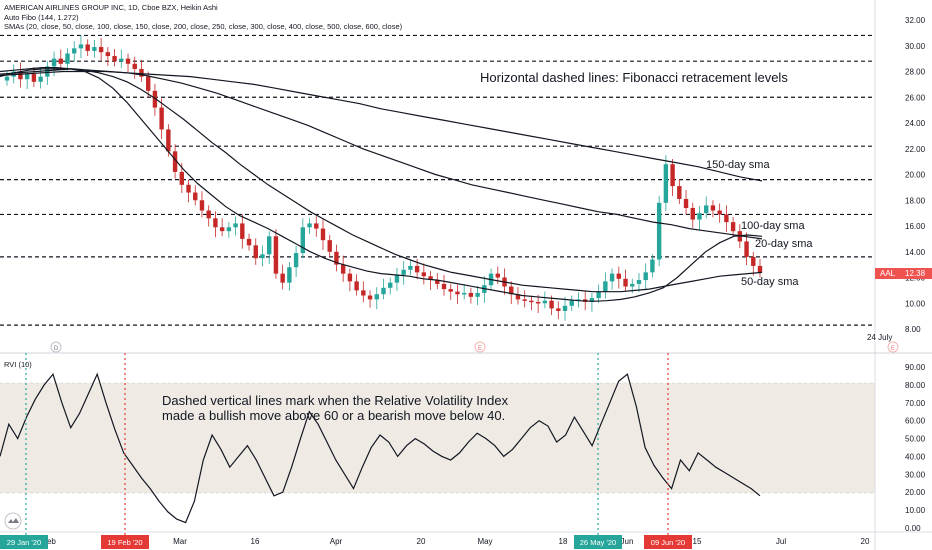 The width and height of the screenshot is (932, 550). I want to click on x-tick-may: May, so click(484, 541).